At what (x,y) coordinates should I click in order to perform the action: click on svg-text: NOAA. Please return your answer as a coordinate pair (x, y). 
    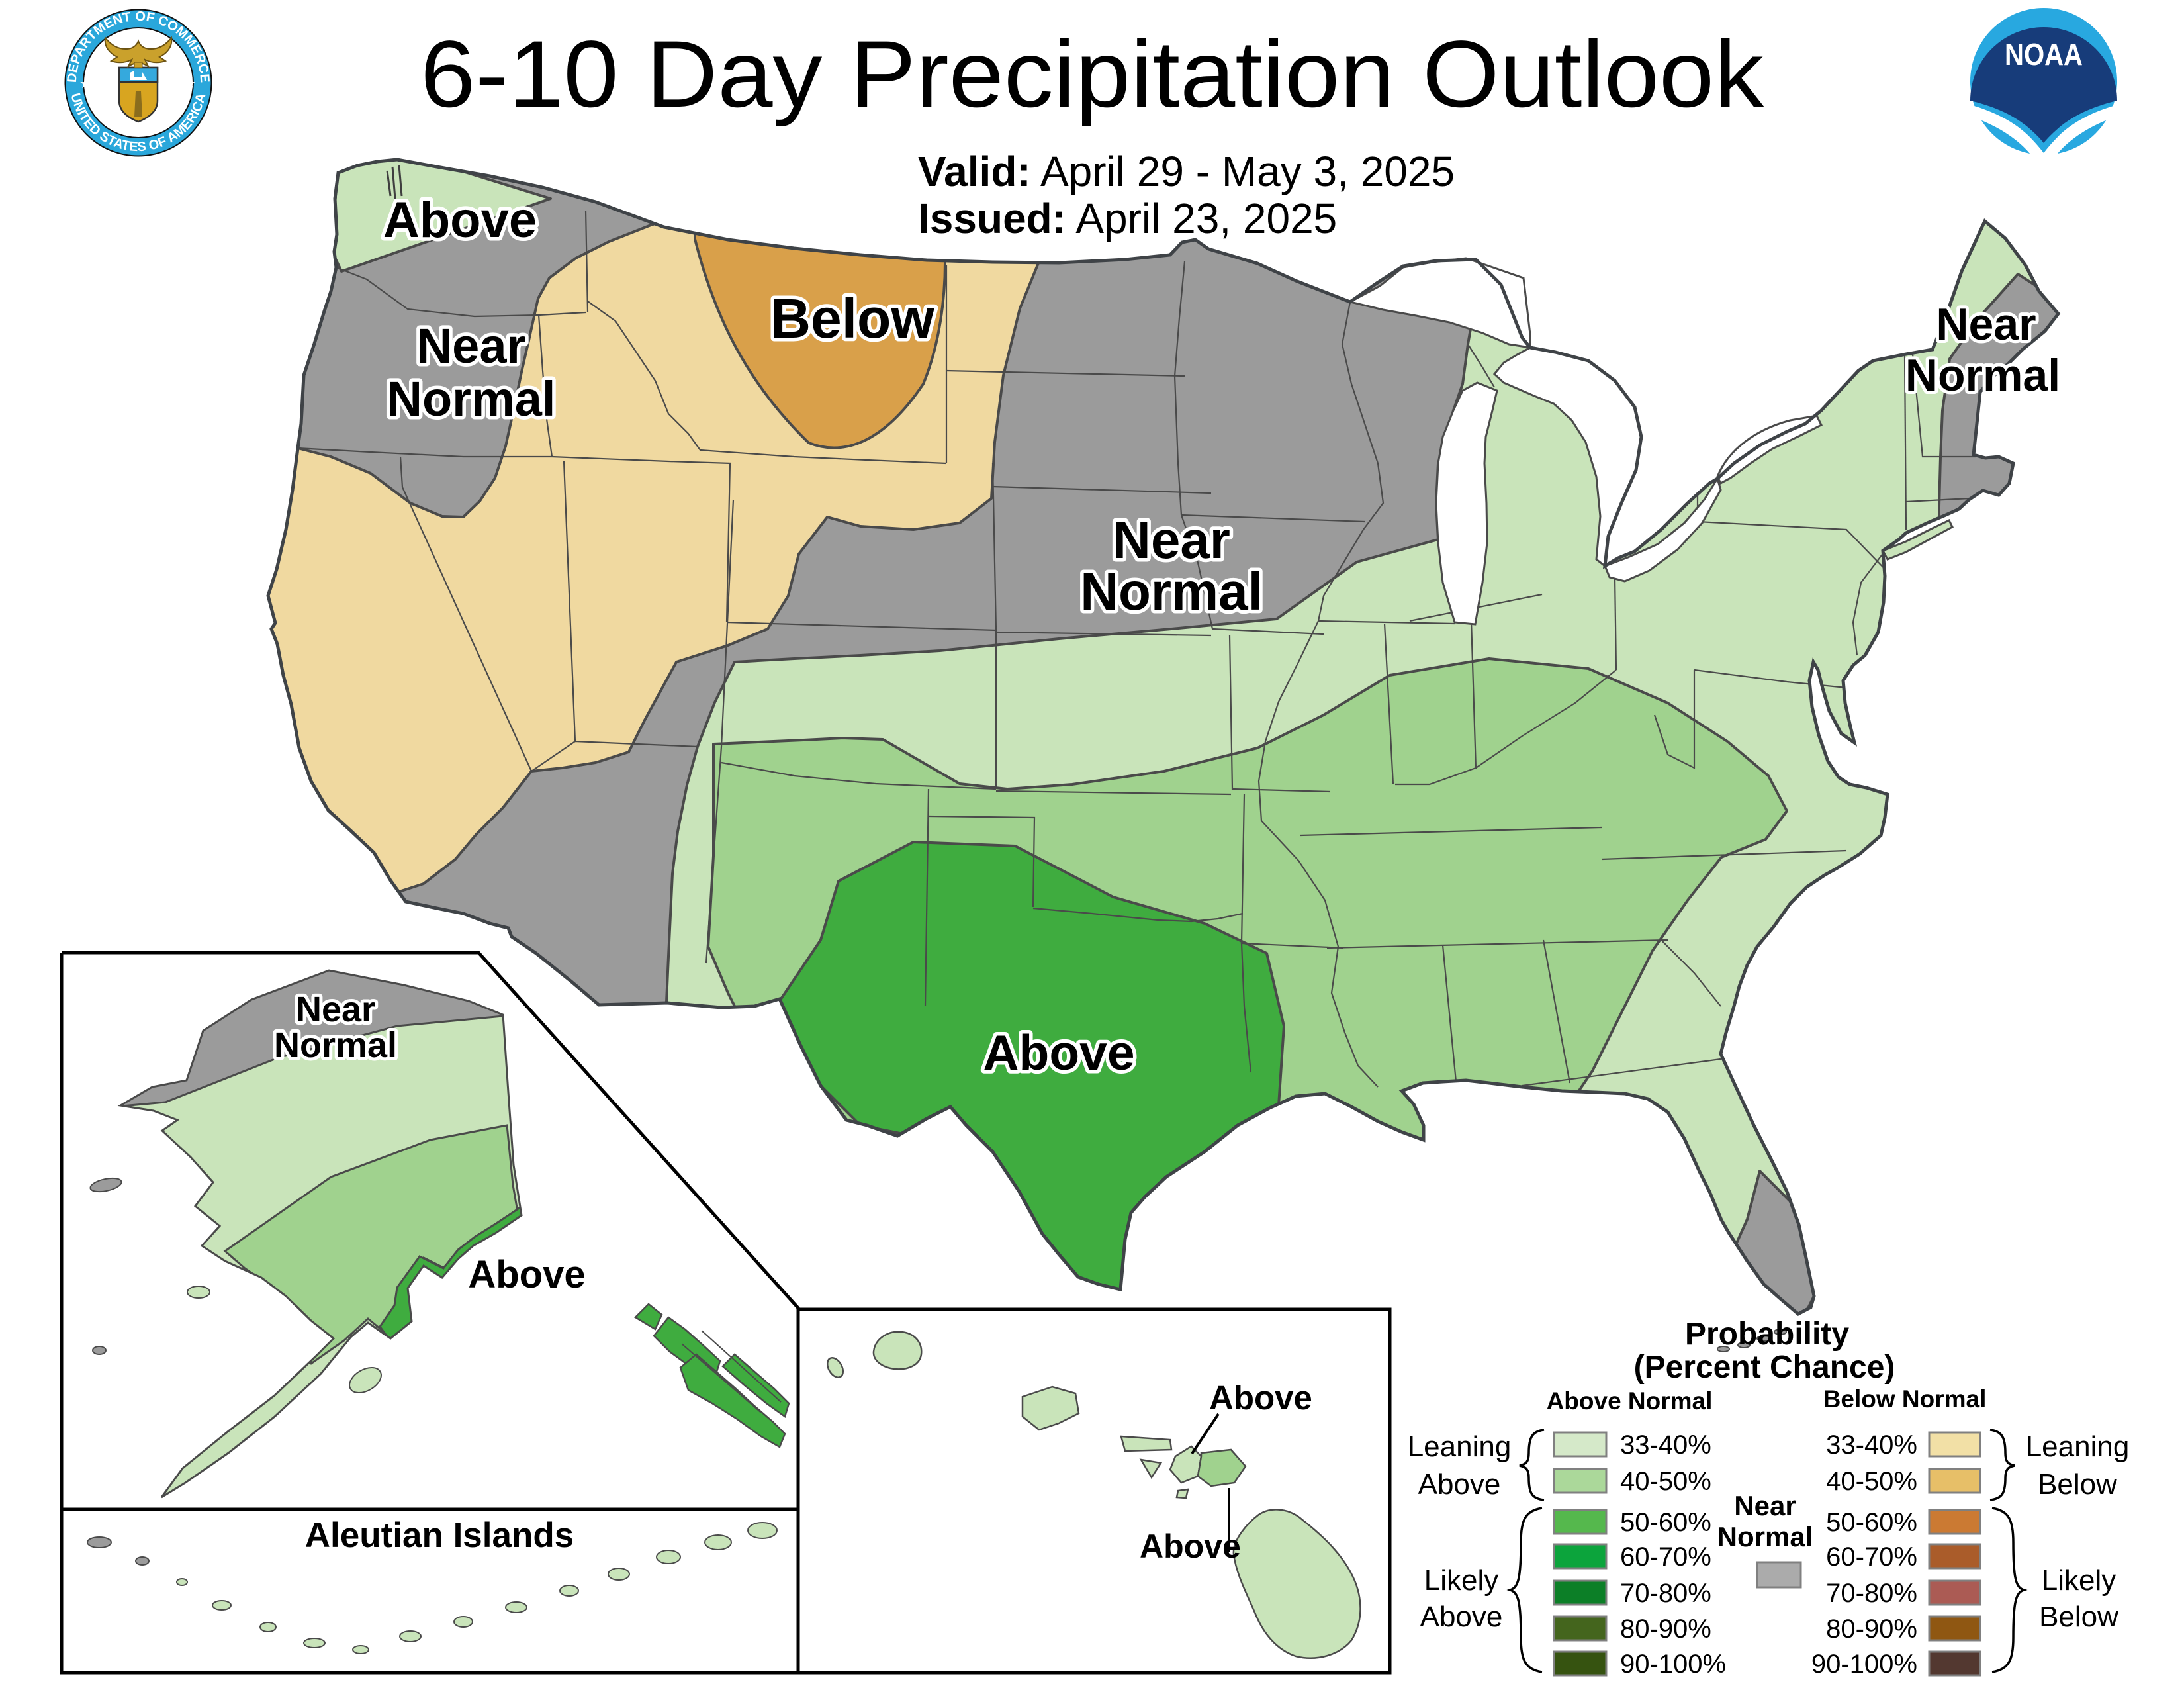
    Looking at the image, I should click on (2044, 54).